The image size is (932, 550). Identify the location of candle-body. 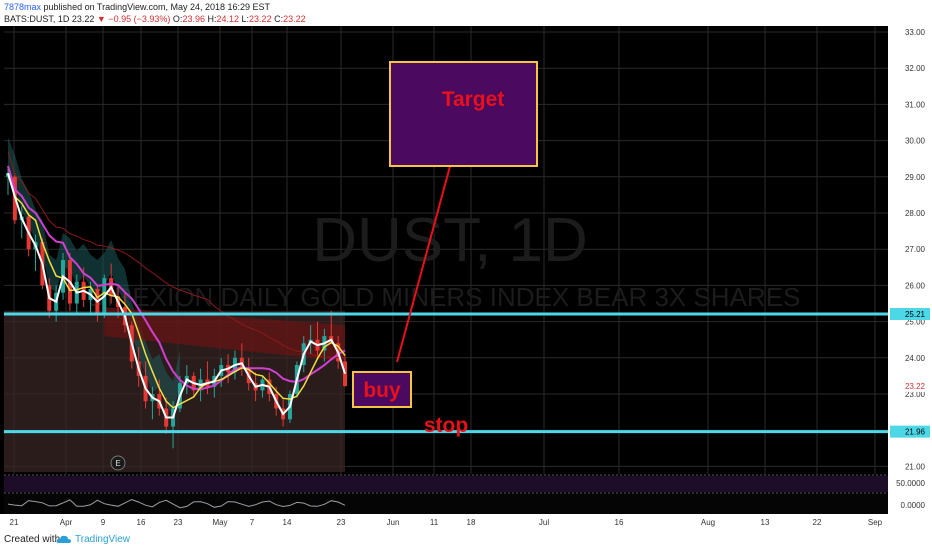
(345, 373).